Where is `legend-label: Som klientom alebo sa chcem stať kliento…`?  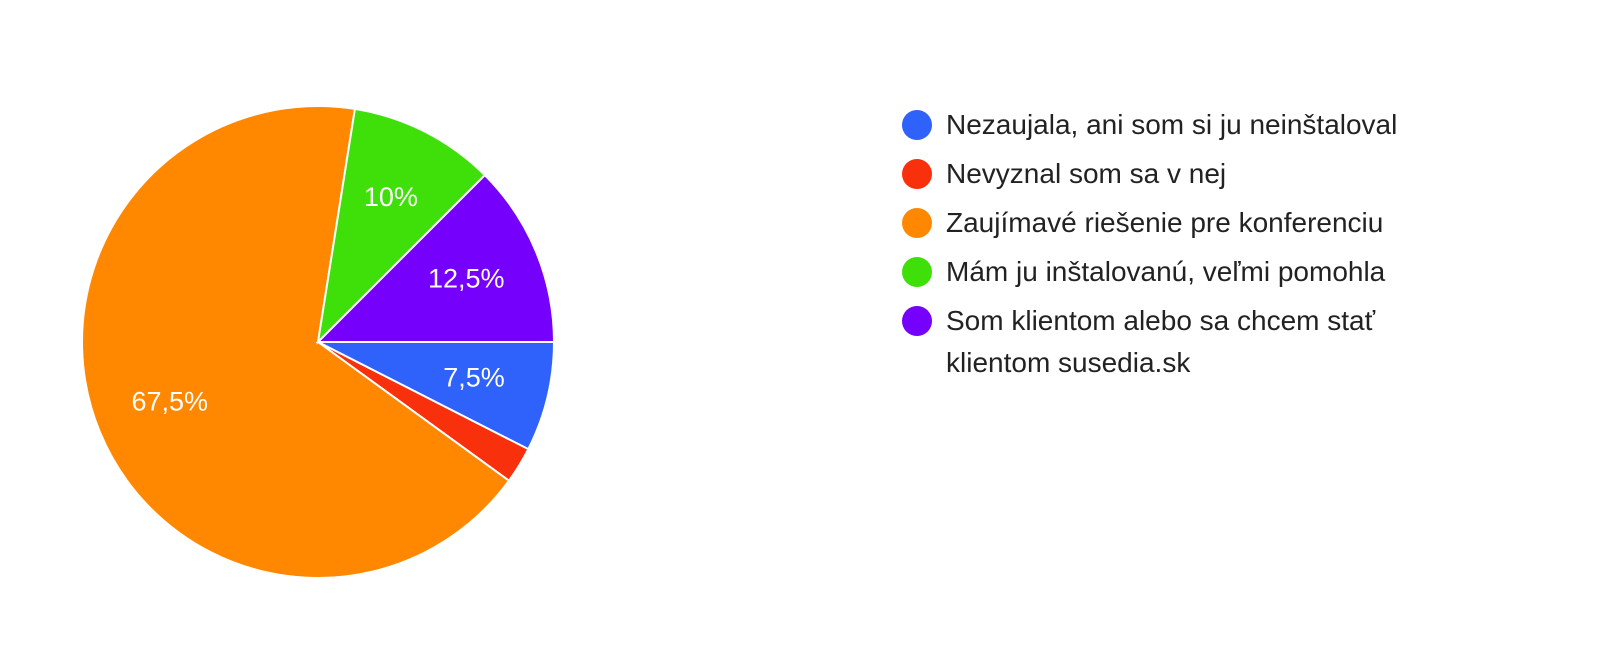 legend-label: Som klientom alebo sa chcem stať kliento… is located at coordinates (1161, 341).